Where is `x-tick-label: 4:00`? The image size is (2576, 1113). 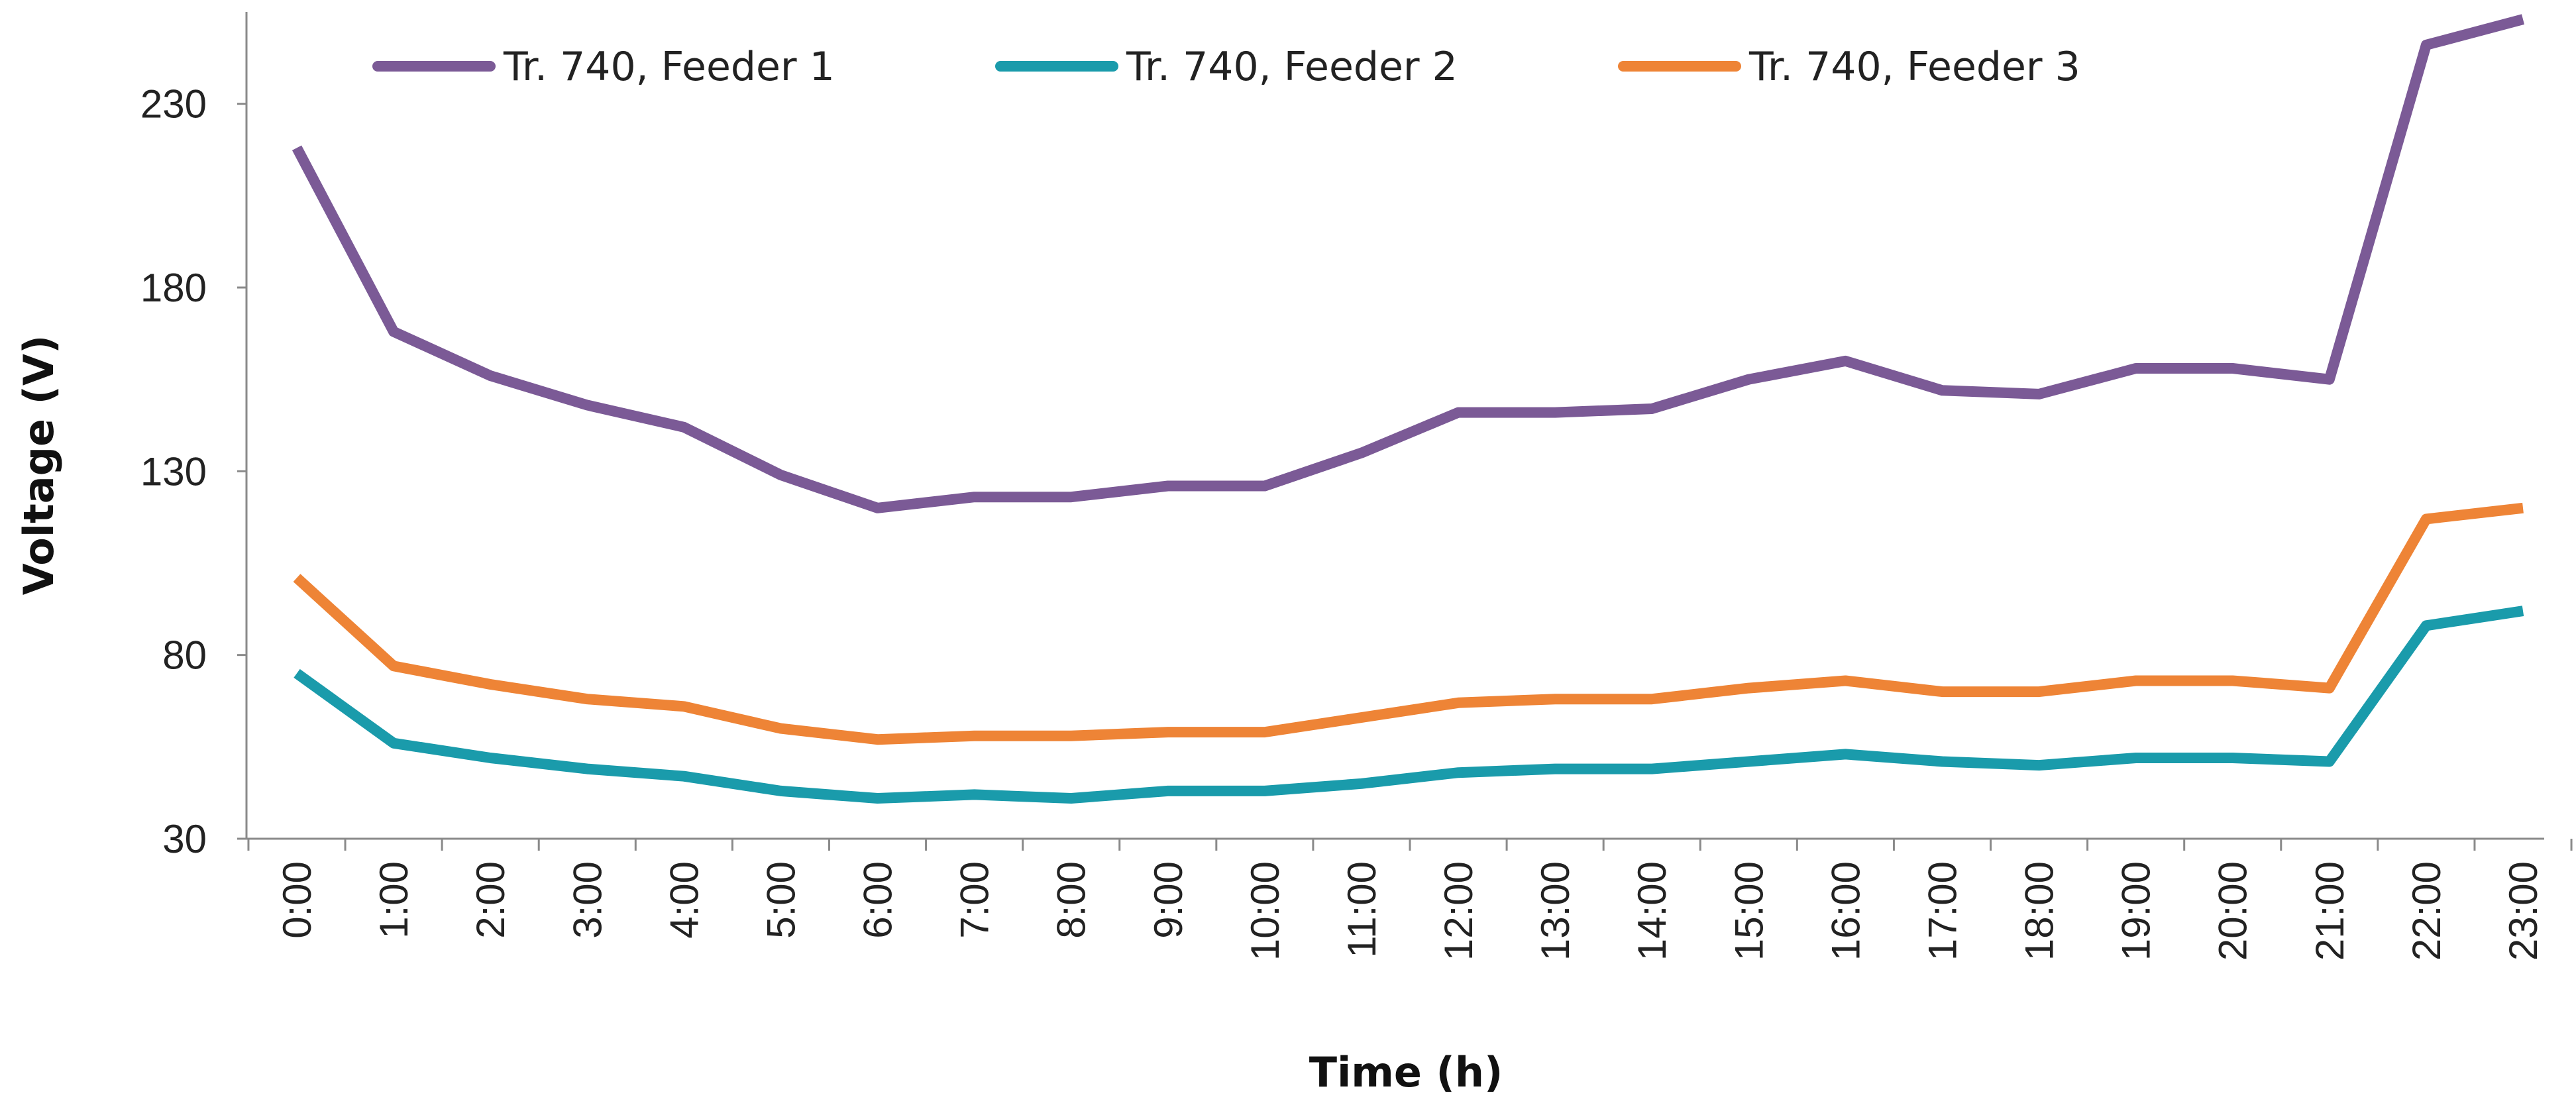 x-tick-label: 4:00 is located at coordinates (684, 900).